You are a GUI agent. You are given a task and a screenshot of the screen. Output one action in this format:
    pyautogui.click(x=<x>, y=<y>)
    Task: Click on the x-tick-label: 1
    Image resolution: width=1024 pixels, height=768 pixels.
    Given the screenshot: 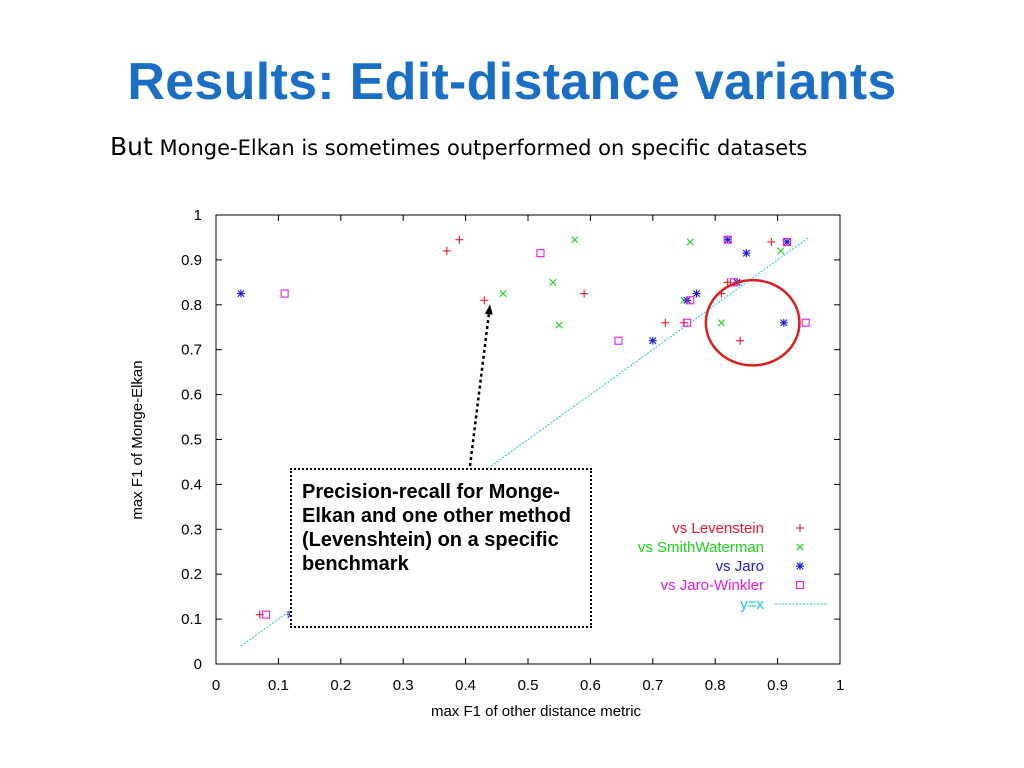 What is the action you would take?
    pyautogui.click(x=840, y=685)
    